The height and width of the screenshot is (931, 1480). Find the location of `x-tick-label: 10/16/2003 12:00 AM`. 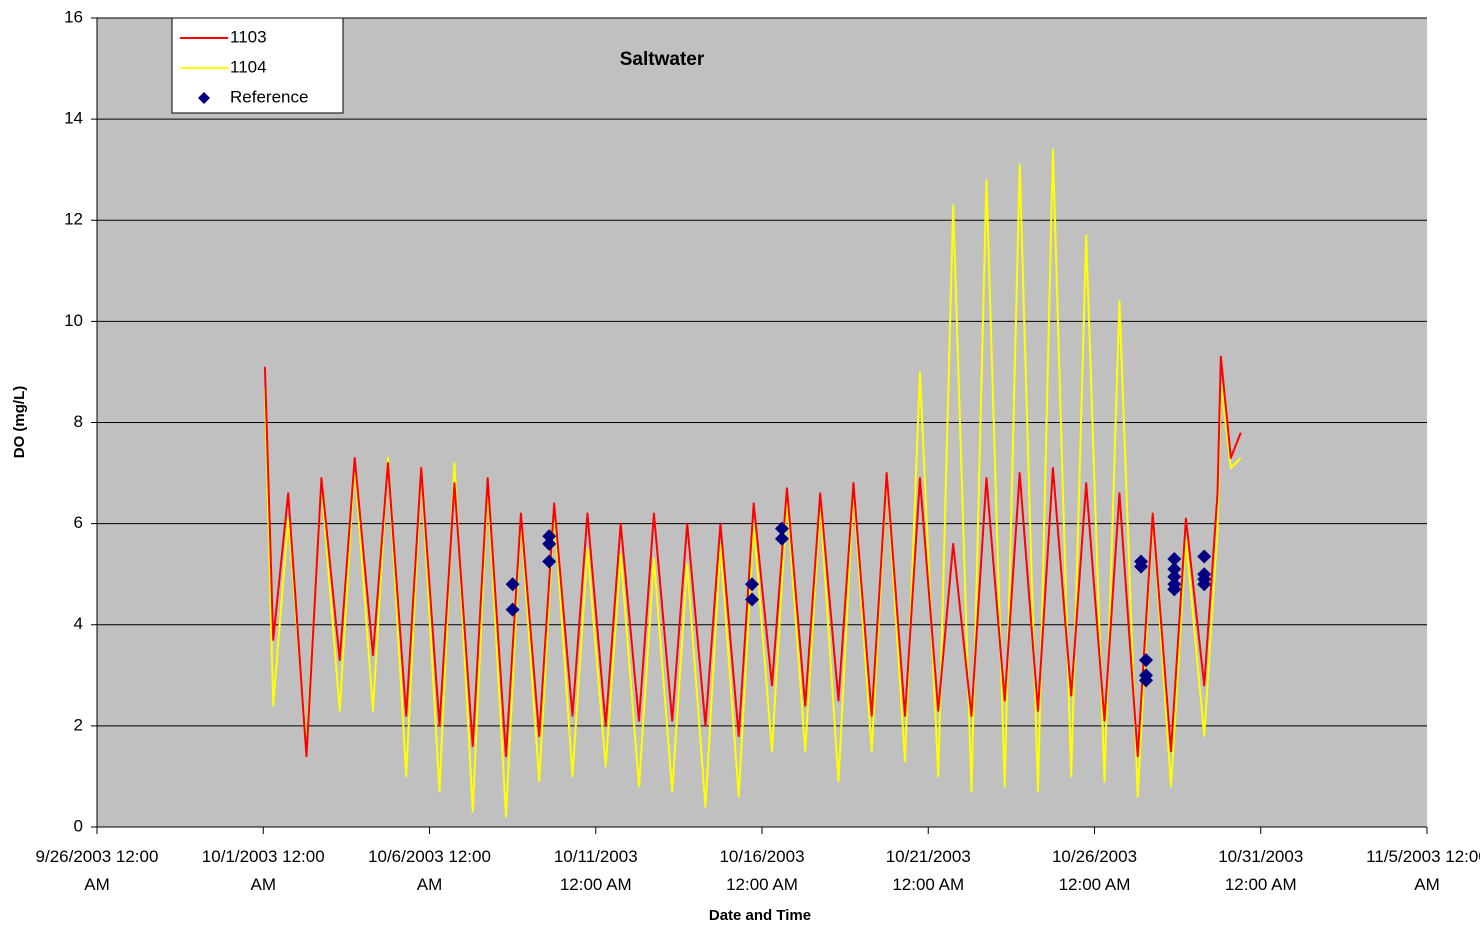

x-tick-label: 10/16/2003 12:00 AM is located at coordinates (762, 870).